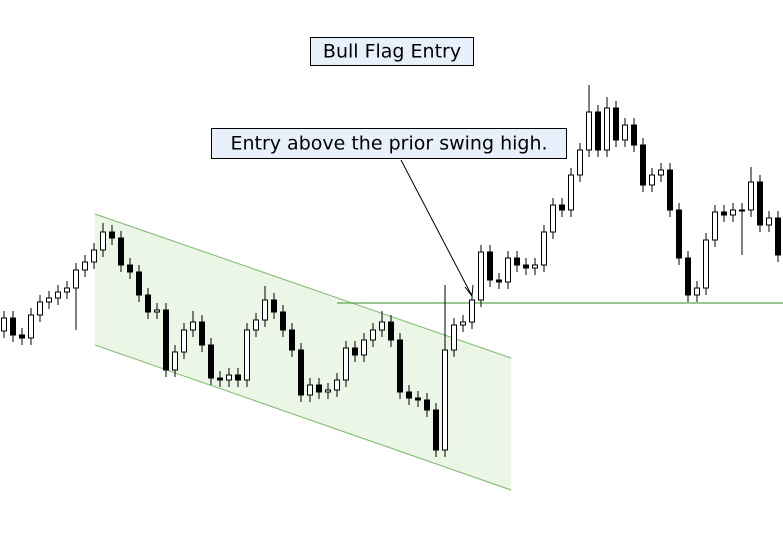 This screenshot has width=783, height=541. I want to click on annotation: Entry above the prior swing high., so click(388, 144).